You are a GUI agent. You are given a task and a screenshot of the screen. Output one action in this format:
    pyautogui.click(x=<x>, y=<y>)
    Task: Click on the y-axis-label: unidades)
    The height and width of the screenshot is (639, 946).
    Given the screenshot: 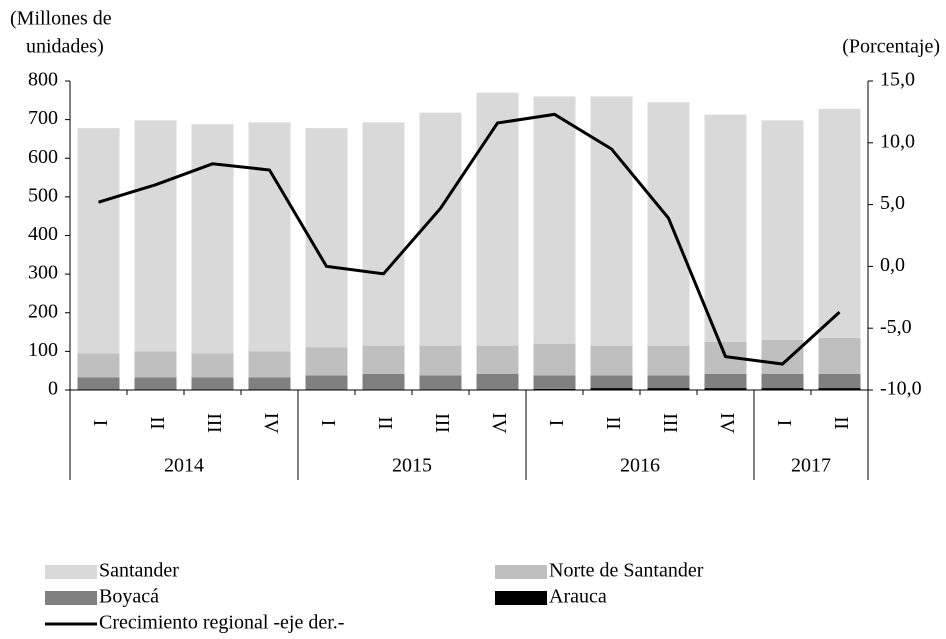 What is the action you would take?
    pyautogui.click(x=65, y=47)
    